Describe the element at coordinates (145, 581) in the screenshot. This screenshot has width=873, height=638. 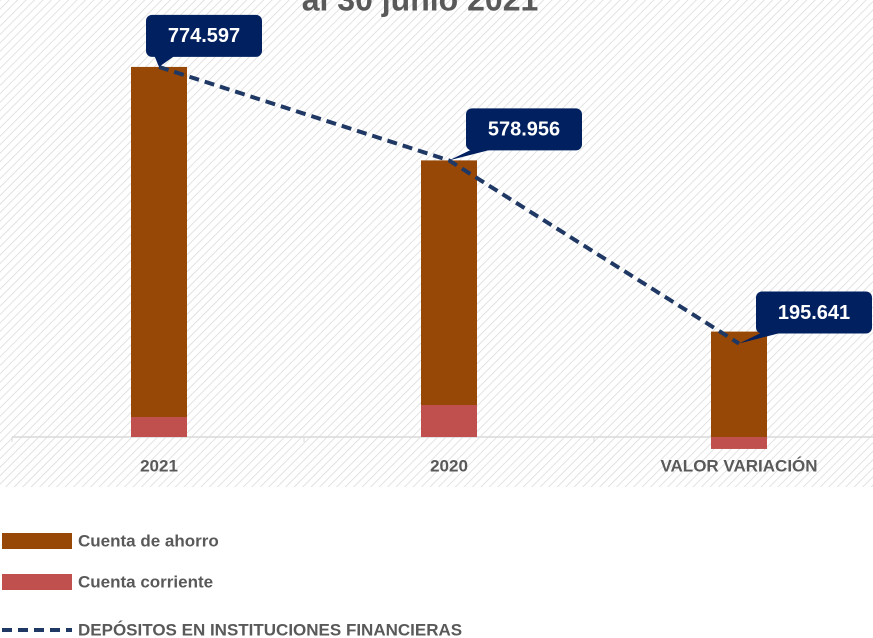
I see `legend-label: Cuenta corriente` at that location.